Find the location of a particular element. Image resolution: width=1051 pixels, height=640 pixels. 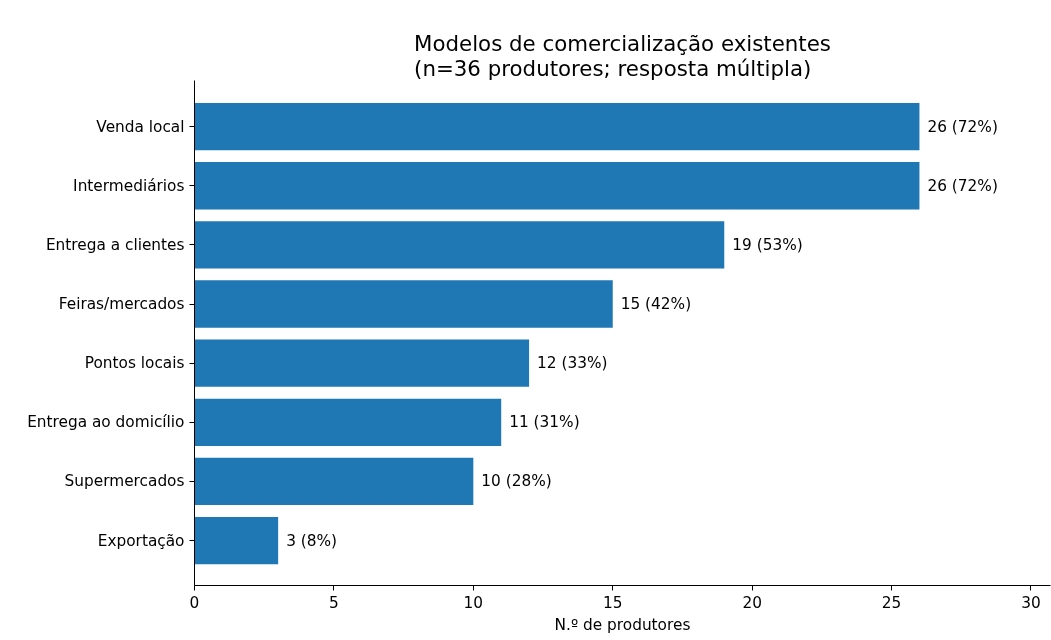

data-label: 3 (8%) is located at coordinates (312, 540).